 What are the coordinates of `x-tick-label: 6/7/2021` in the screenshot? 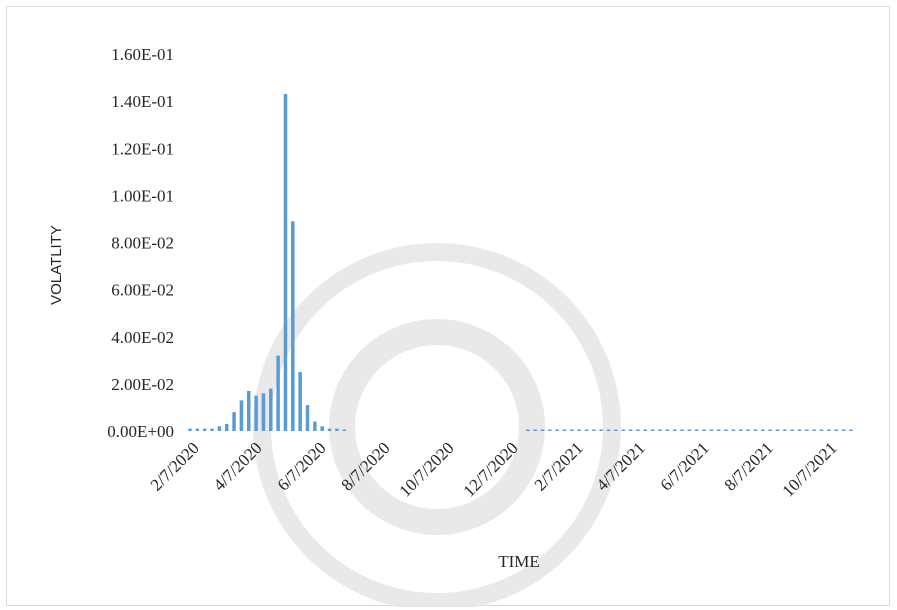 It's located at (684, 466).